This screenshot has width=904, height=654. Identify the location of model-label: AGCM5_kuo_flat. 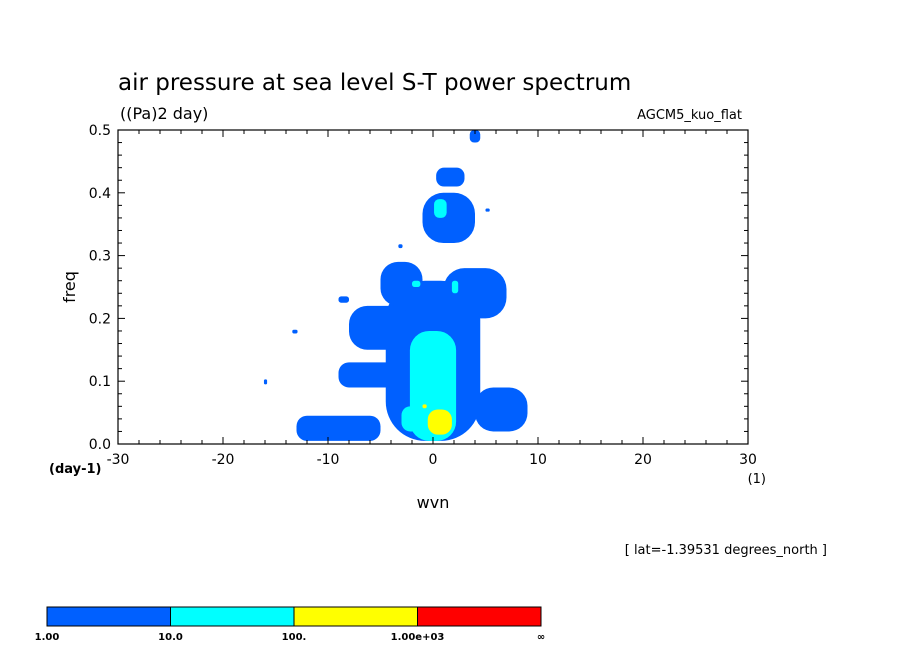
(689, 115).